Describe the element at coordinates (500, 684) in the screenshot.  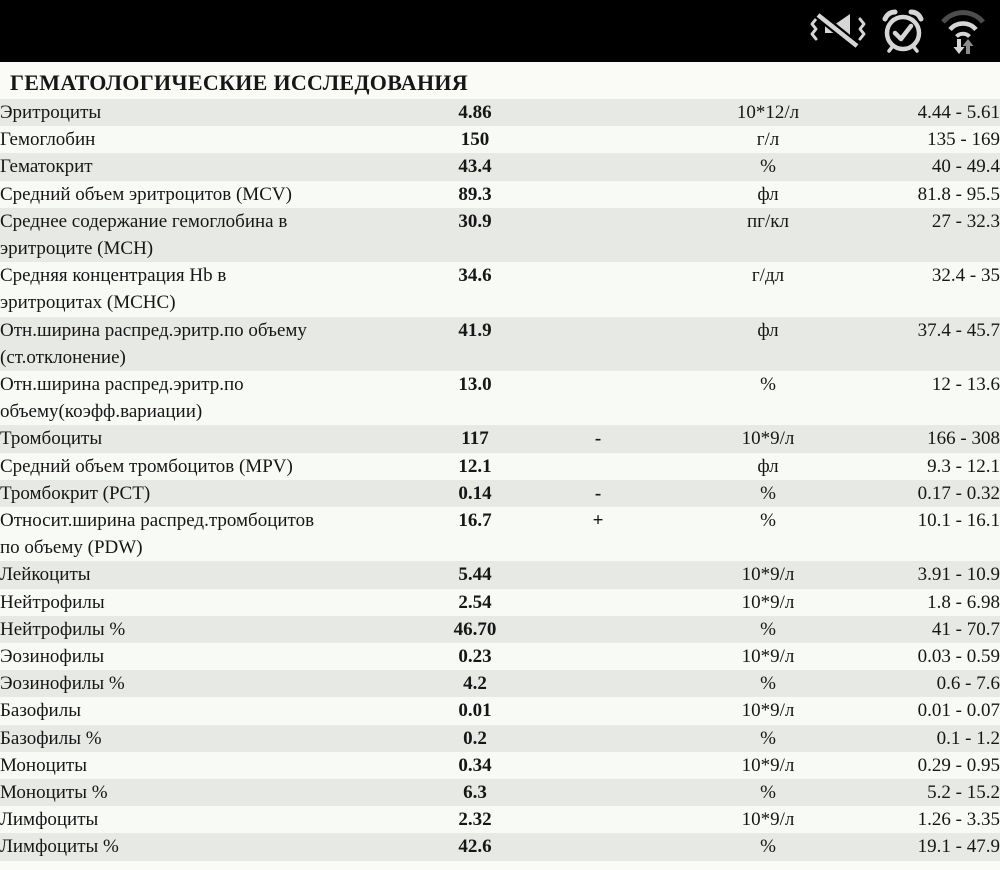
I see `result-row: Эозинофилы % 4.2% 0.6 - 7.6` at that location.